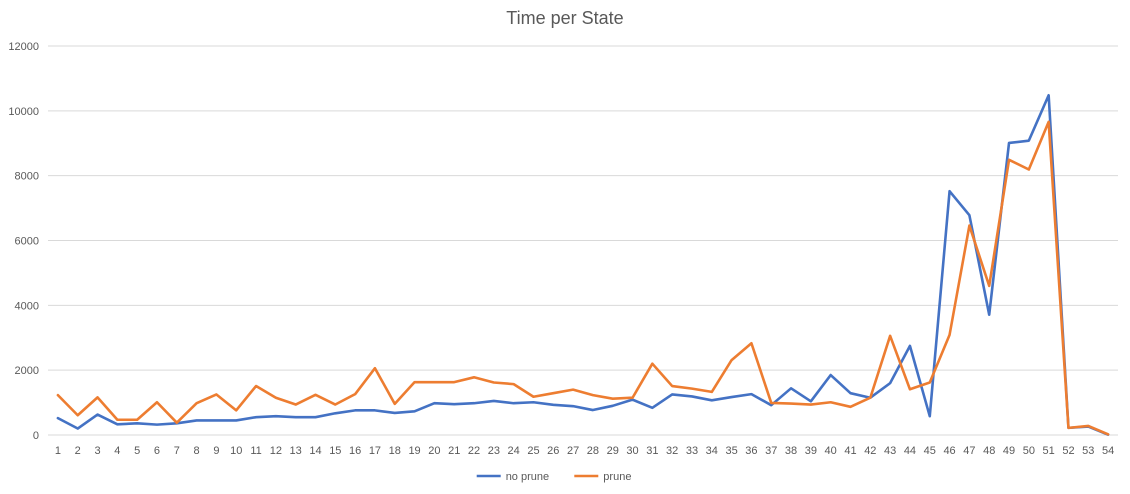  Describe the element at coordinates (1029, 451) in the screenshot. I see `x-tick-label: 50` at that location.